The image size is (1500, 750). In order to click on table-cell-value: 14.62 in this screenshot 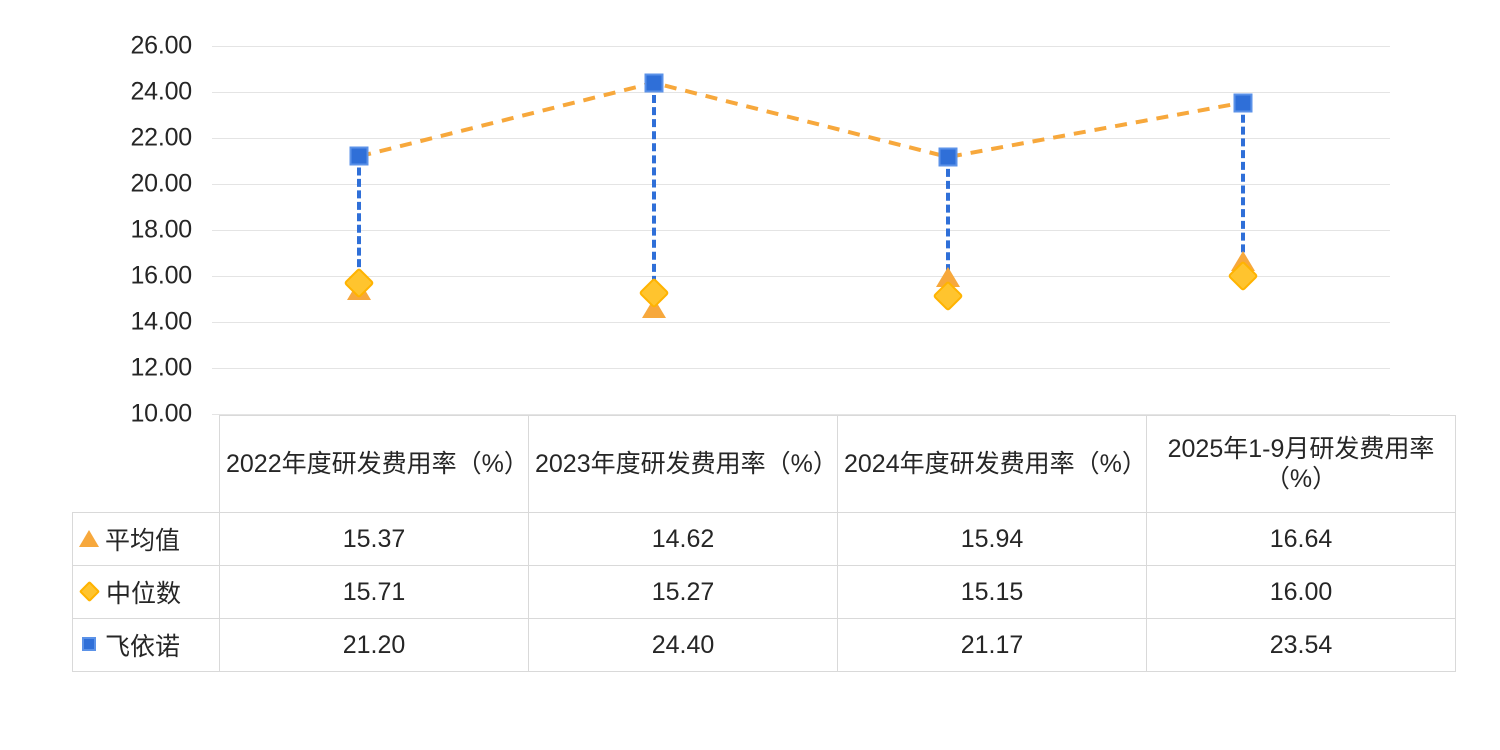, I will do `click(683, 539)`.